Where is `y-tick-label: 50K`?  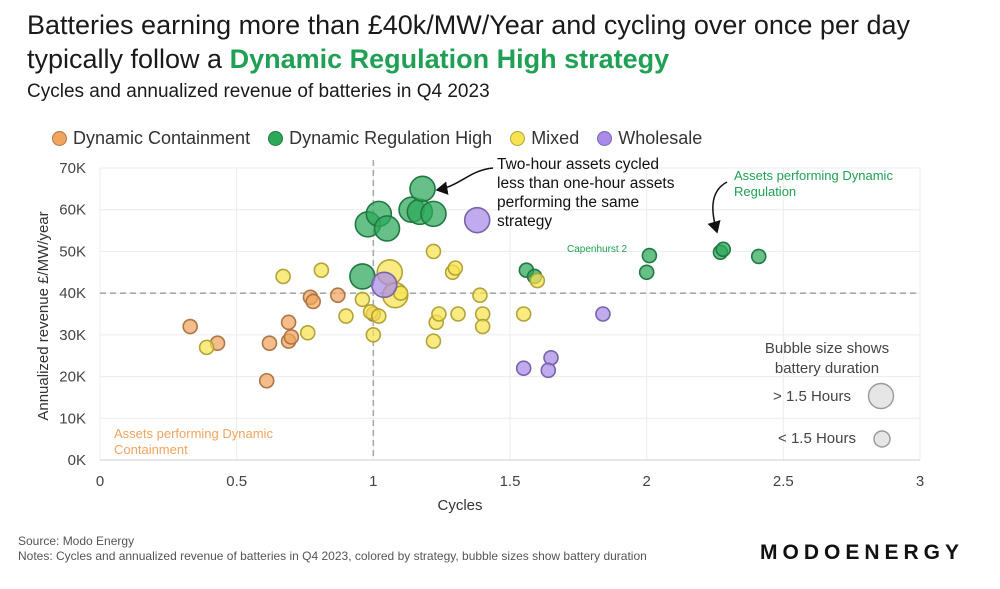 y-tick-label: 50K is located at coordinates (72, 251).